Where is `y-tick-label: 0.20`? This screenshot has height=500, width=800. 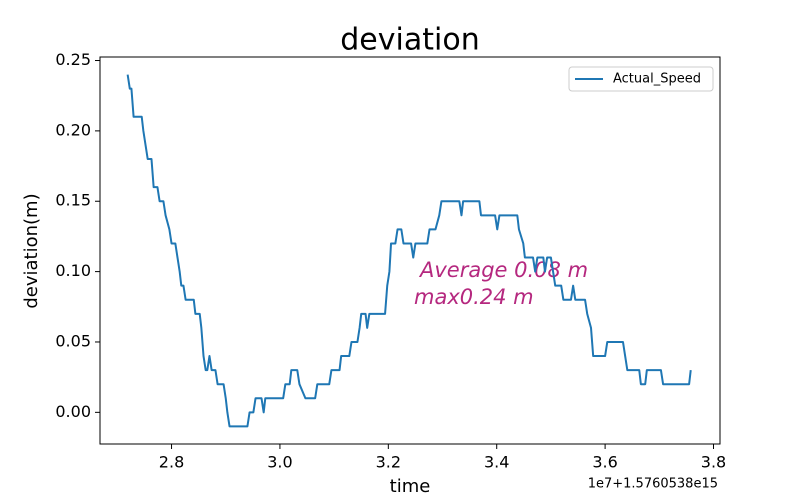
y-tick-label: 0.20 is located at coordinates (73, 129).